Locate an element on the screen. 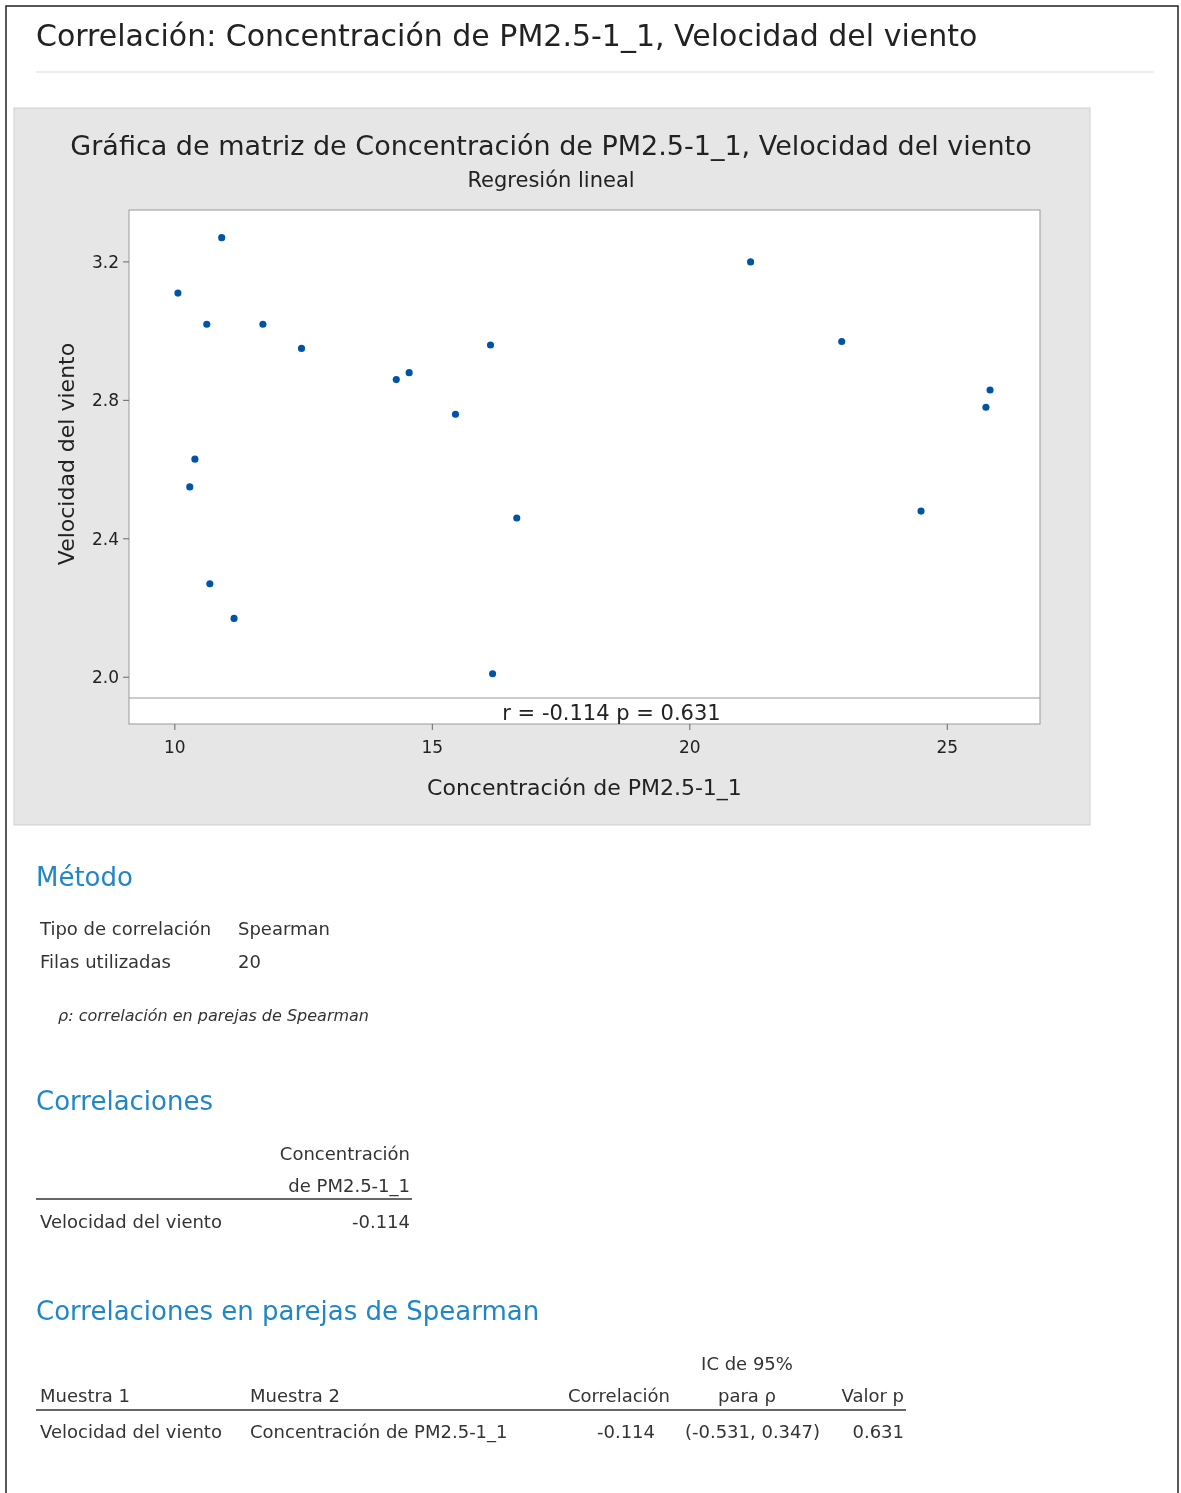  text: 0.631 is located at coordinates (878, 1431).